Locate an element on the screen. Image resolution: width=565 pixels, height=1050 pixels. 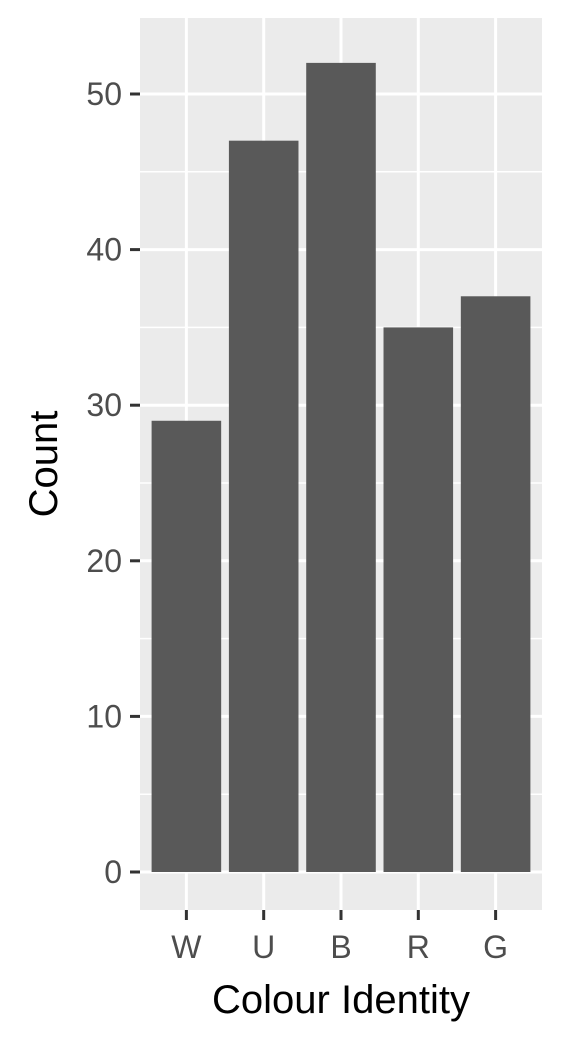
y-tick-label: 30 is located at coordinates (104, 405).